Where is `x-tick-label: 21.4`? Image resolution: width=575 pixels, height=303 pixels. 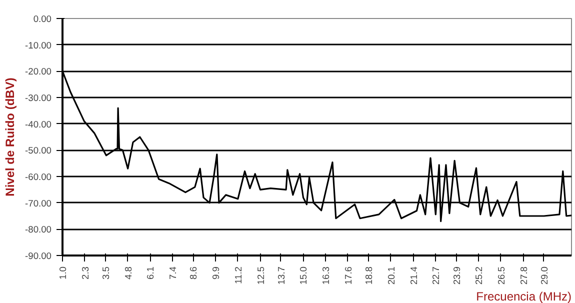
x-tick-label: 21.4 is located at coordinates (413, 275).